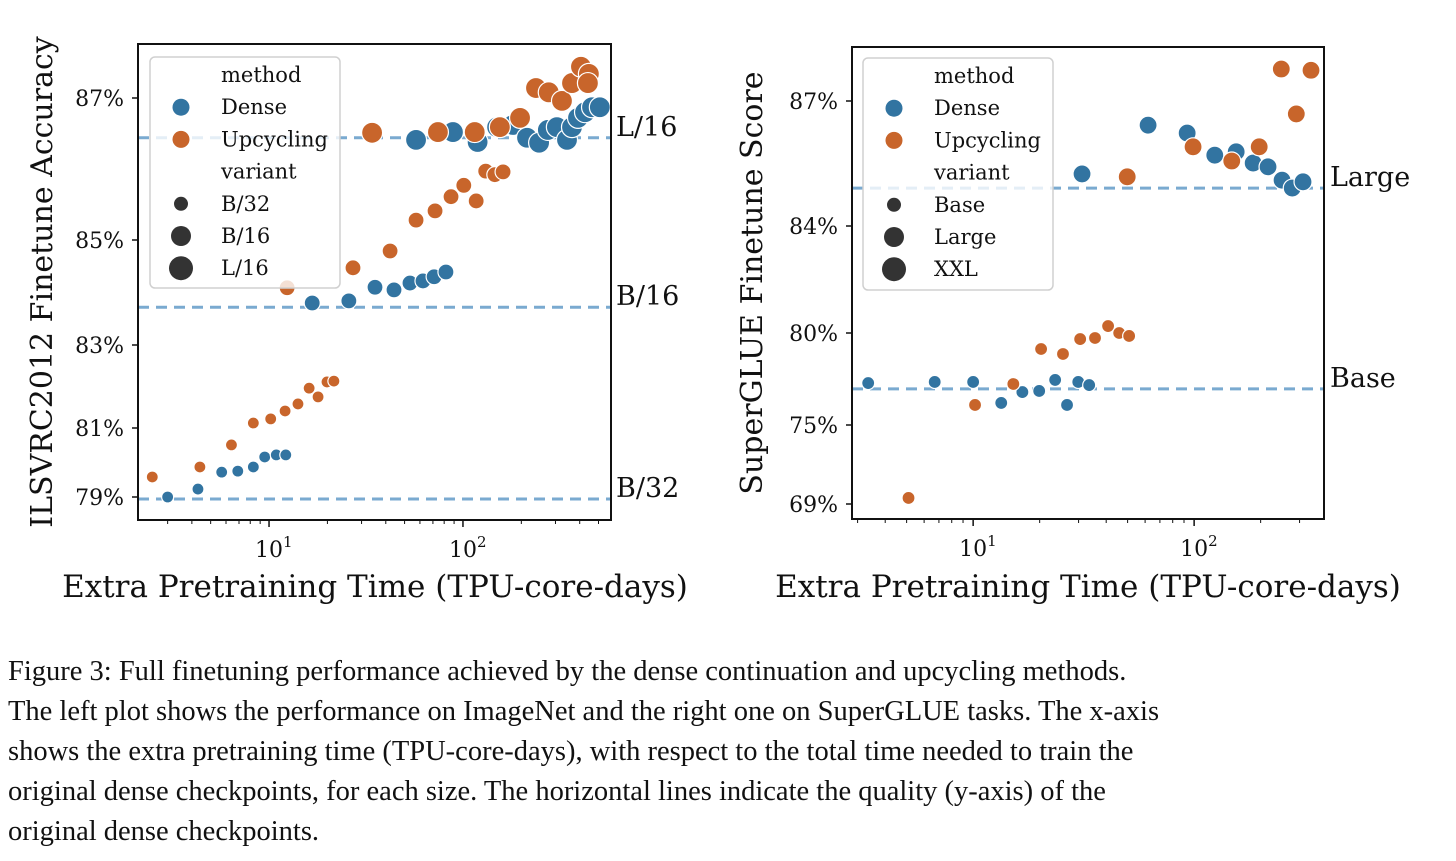  I want to click on baseline-label: L/16, so click(646, 127).